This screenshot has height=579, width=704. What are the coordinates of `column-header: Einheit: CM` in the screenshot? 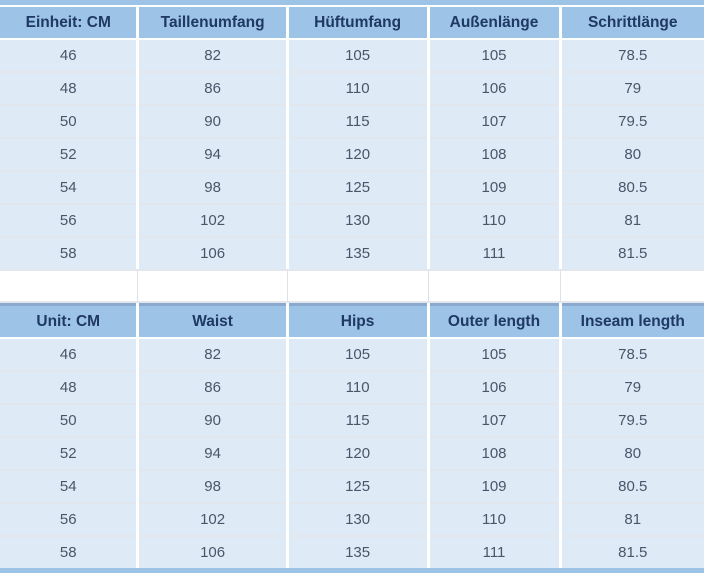 It's located at (70, 23).